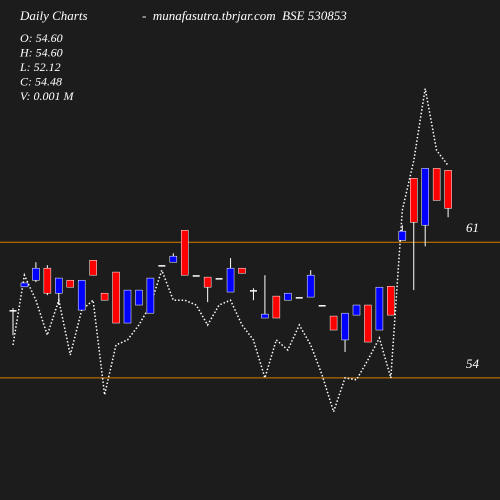 The width and height of the screenshot is (500, 500). Describe the element at coordinates (41, 53) in the screenshot. I see `ohlc-info: H: 54.60` at that location.